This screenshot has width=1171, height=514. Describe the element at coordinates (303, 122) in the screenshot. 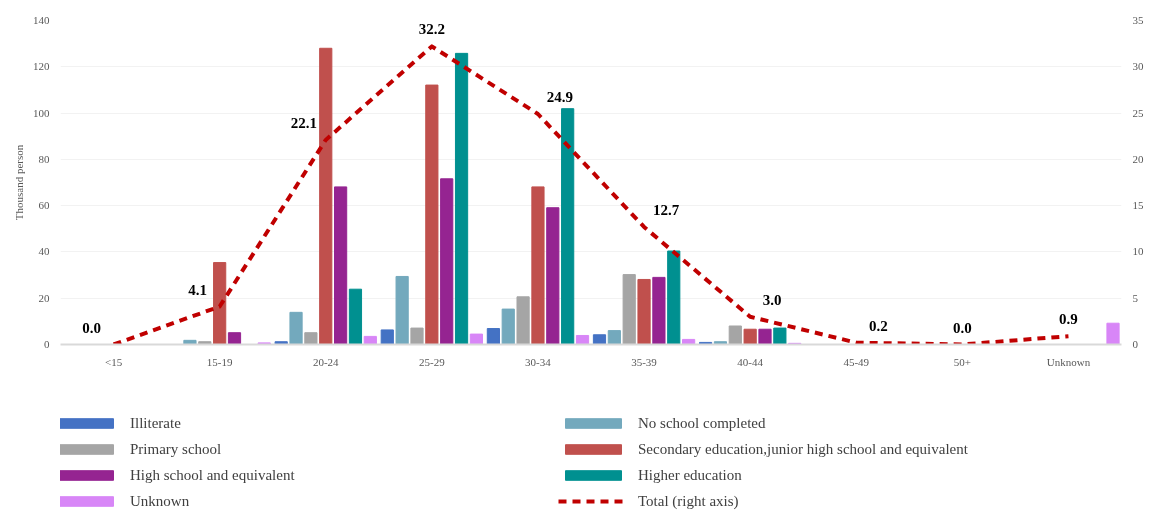

I see `data-label: 22.1` at that location.